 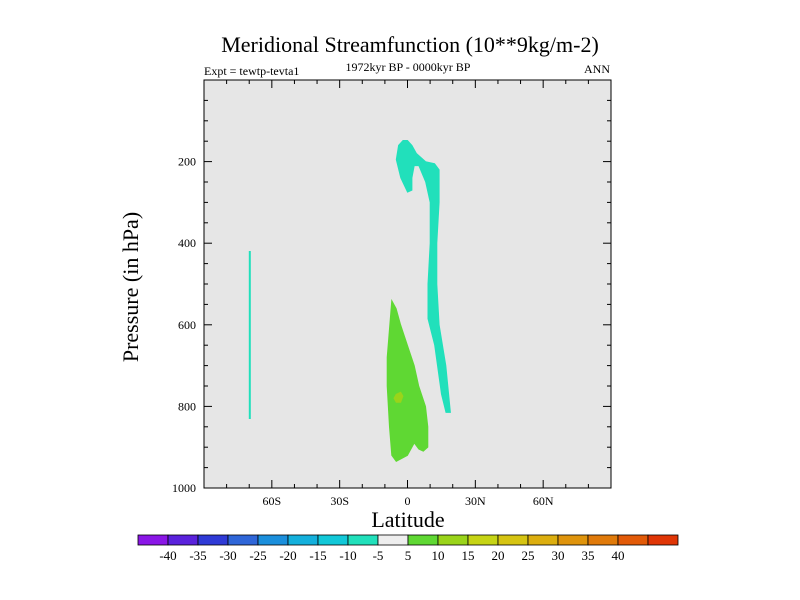 I want to click on season-label: ANN, so click(x=597, y=69).